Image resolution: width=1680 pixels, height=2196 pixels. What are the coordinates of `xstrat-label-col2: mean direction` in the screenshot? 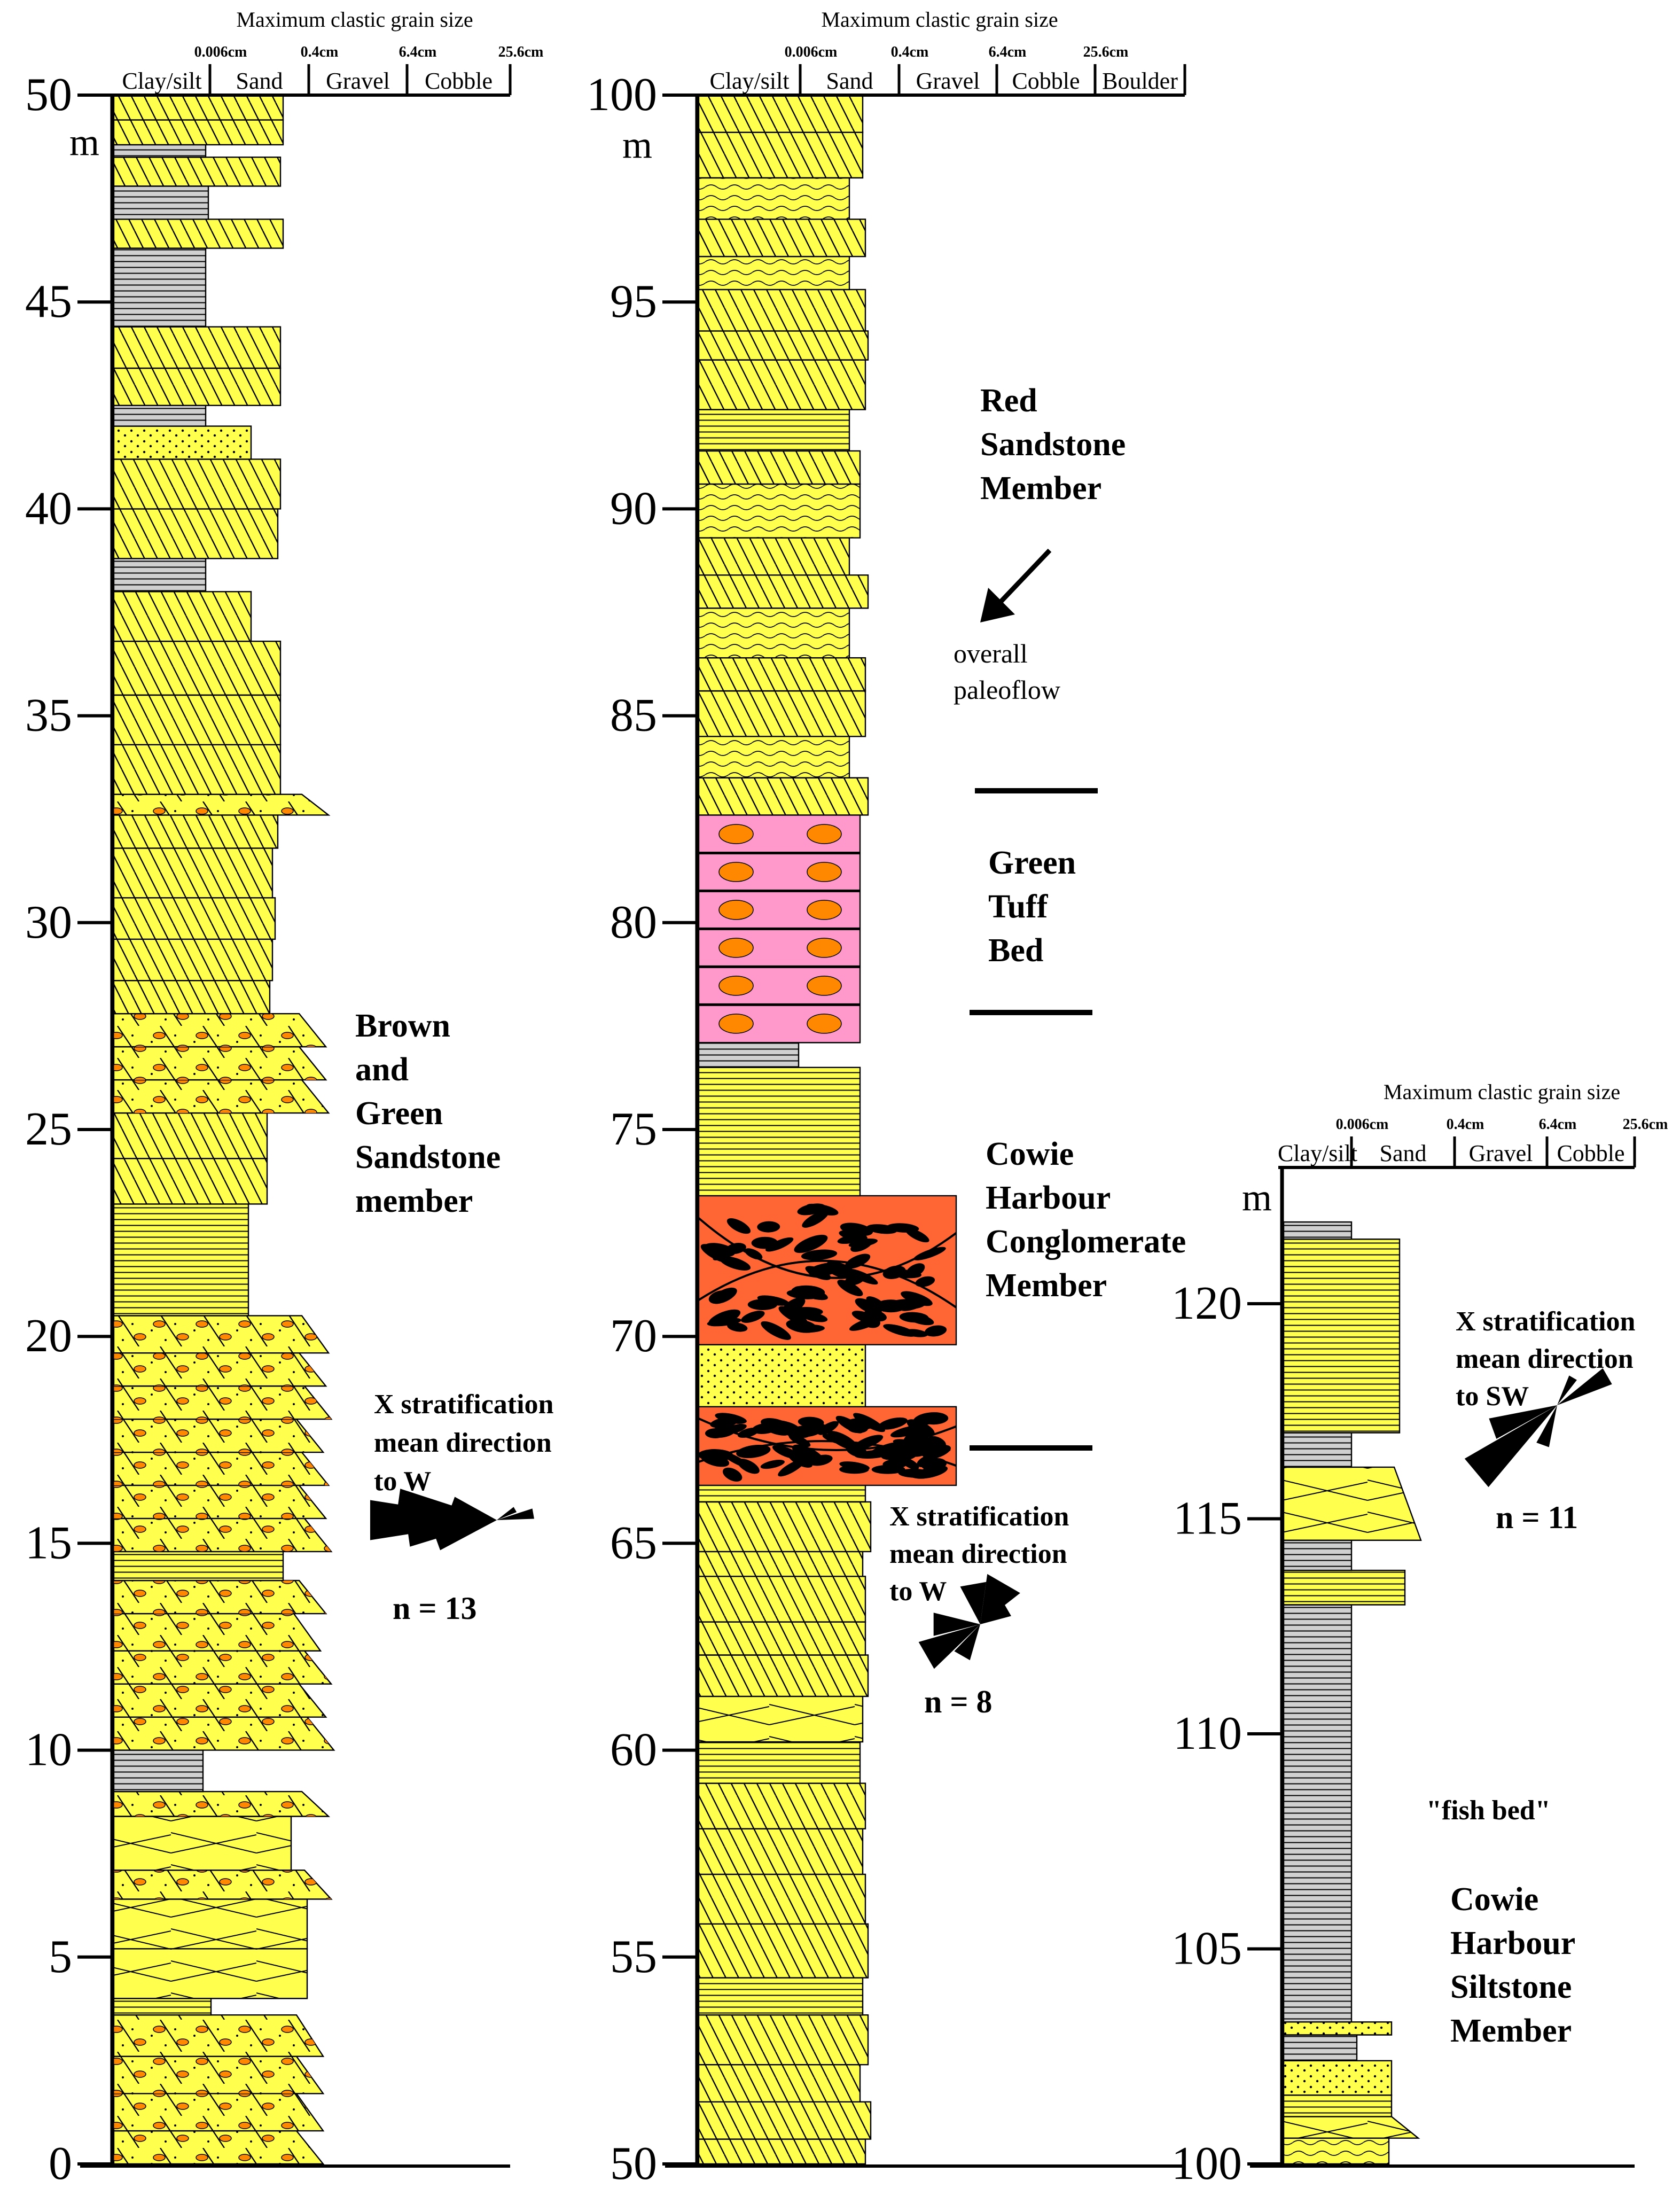 It's located at (978, 1554).